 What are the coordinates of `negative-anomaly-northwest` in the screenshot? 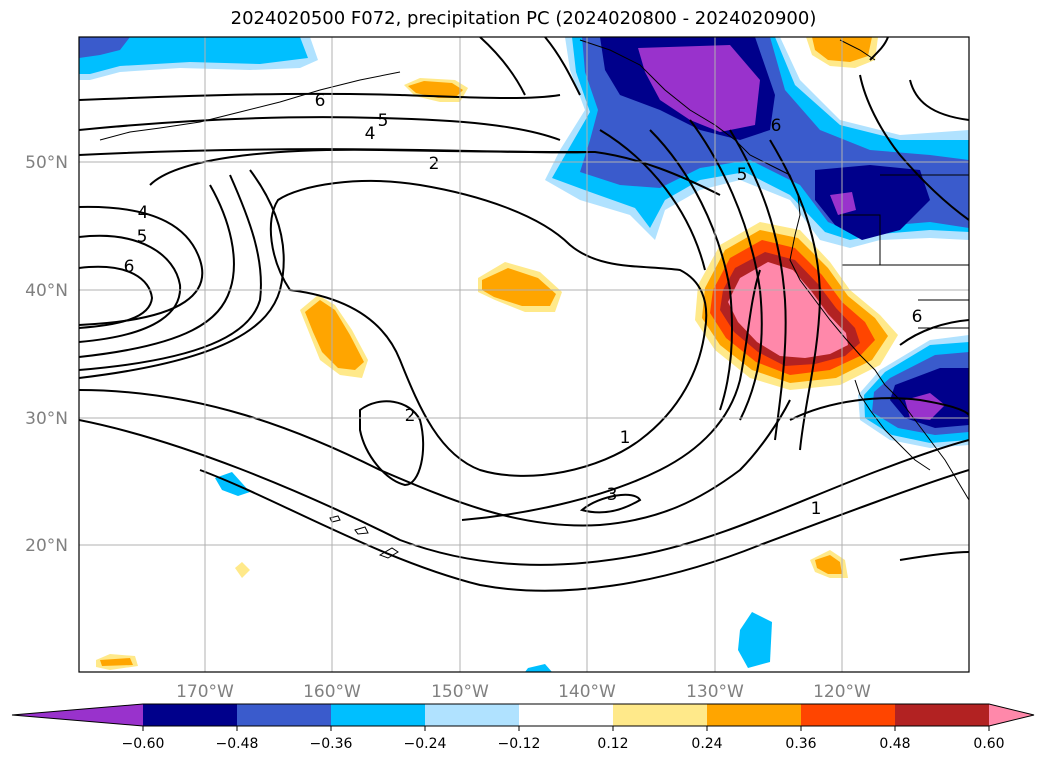 It's located at (757, 142).